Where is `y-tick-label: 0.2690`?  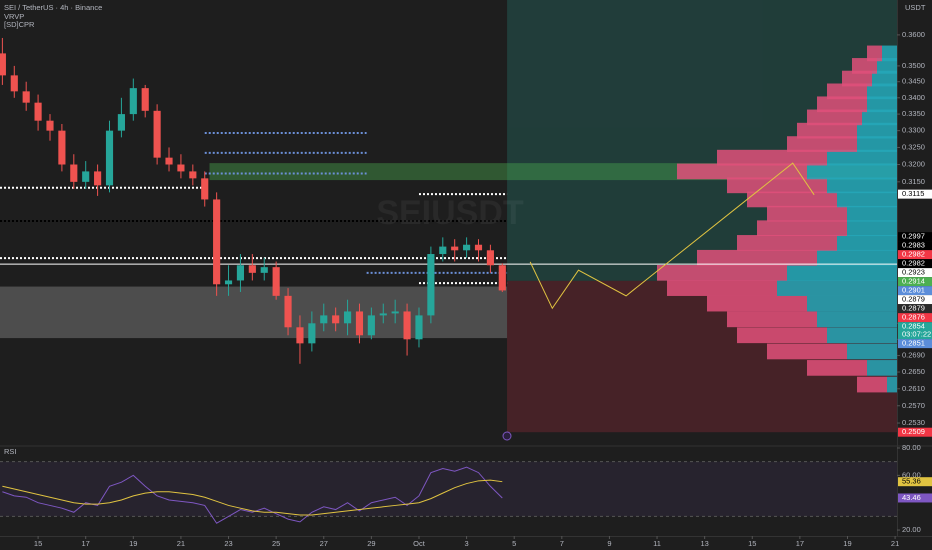
y-tick-label: 0.2690 is located at coordinates (913, 355).